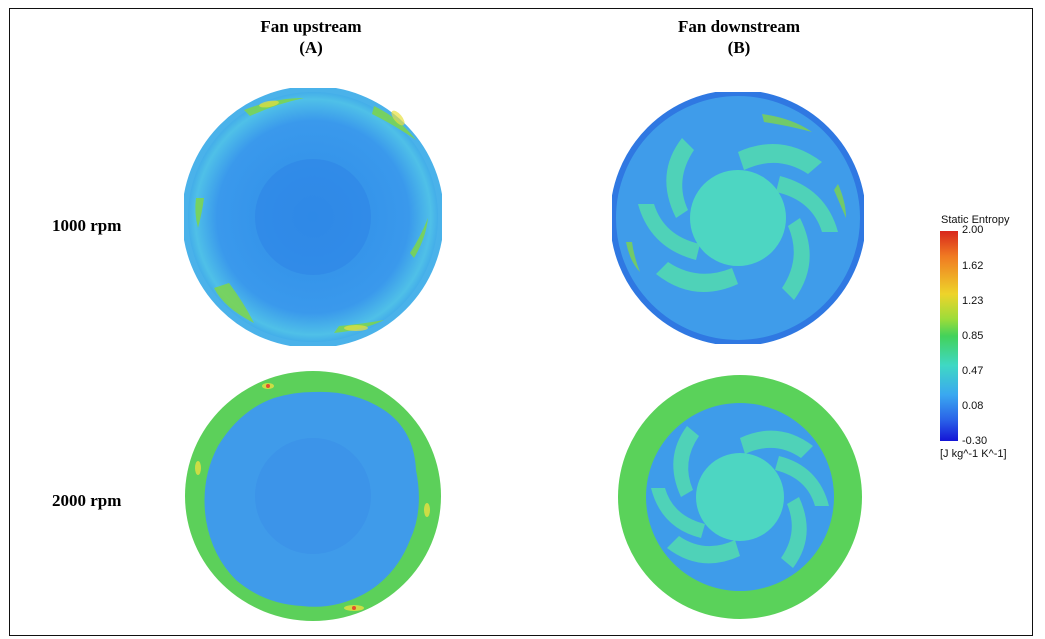 The image size is (1045, 639). I want to click on legend-tick-123: 1.23, so click(973, 301).